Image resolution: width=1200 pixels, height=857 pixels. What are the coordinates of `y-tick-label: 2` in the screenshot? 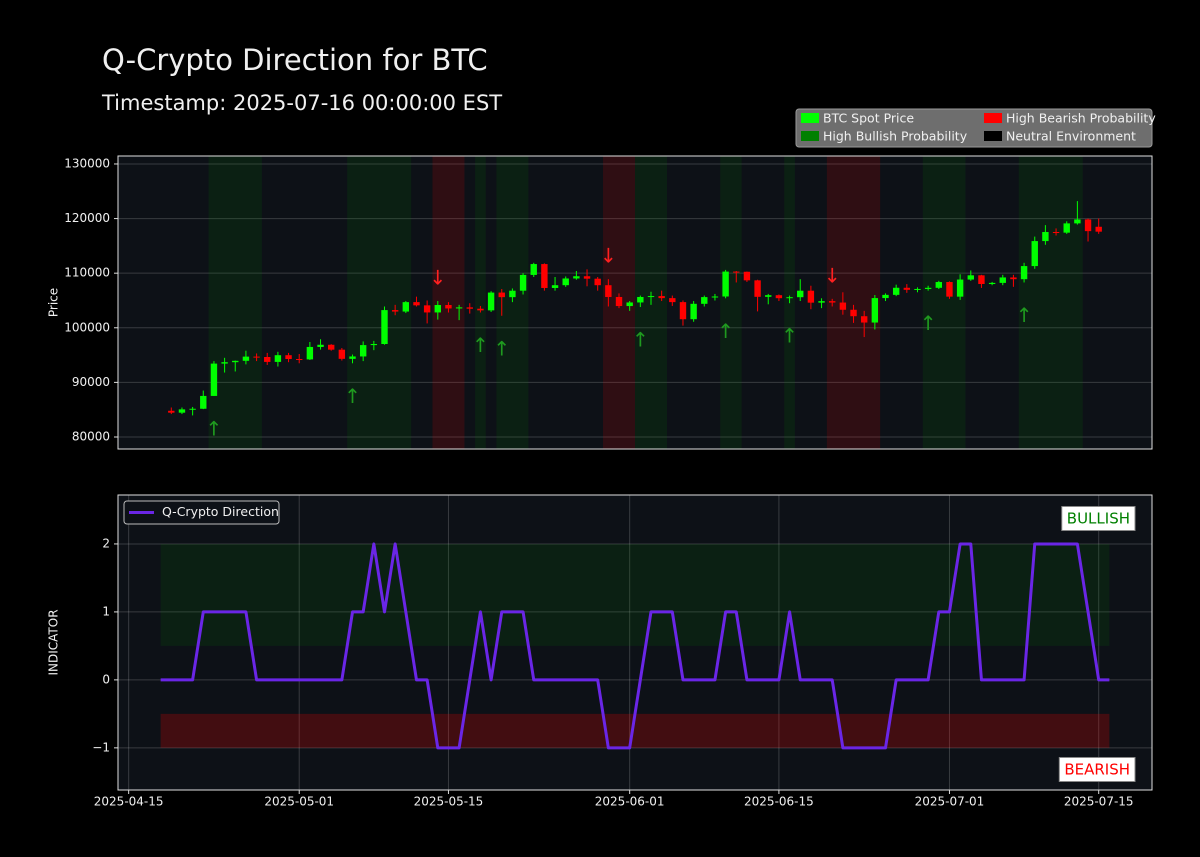 It's located at (106, 543).